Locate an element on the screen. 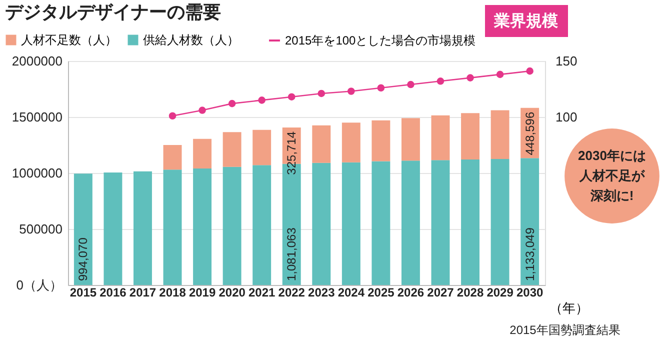  x-tick-label: 2027 is located at coordinates (440, 293).